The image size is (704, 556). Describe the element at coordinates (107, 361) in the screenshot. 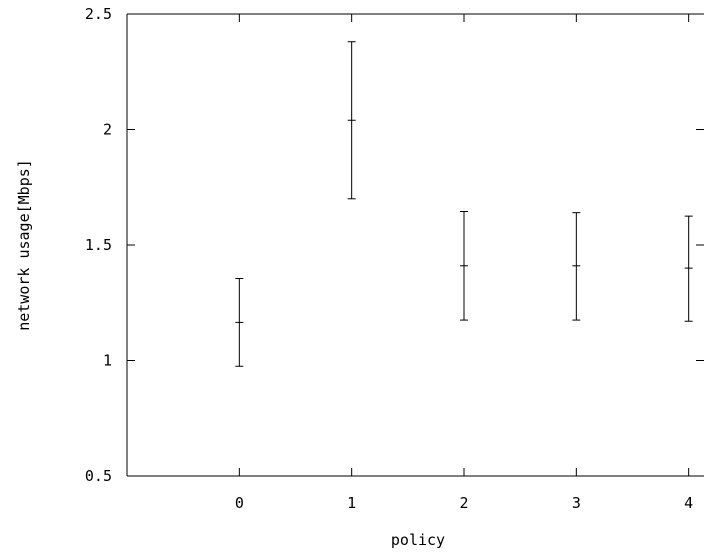

I see `y-tick-label: 1` at that location.